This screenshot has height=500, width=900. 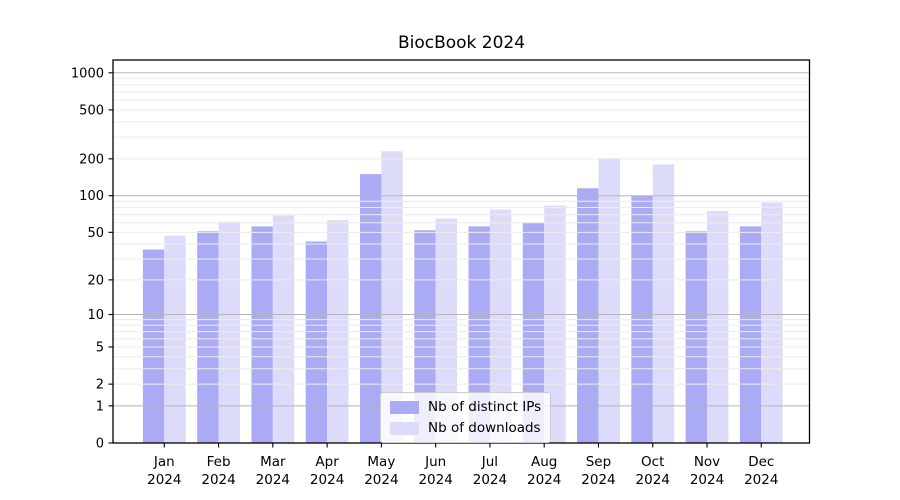 What do you see at coordinates (588, 315) in the screenshot?
I see `bar-ips-sep` at bounding box center [588, 315].